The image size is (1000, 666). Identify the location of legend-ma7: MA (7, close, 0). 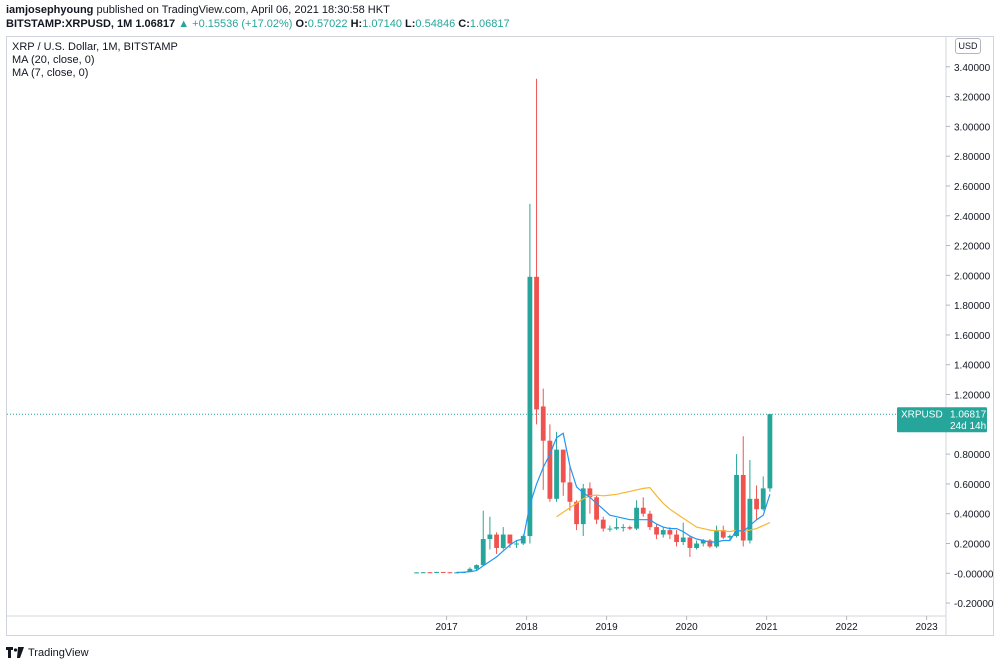
(50, 73).